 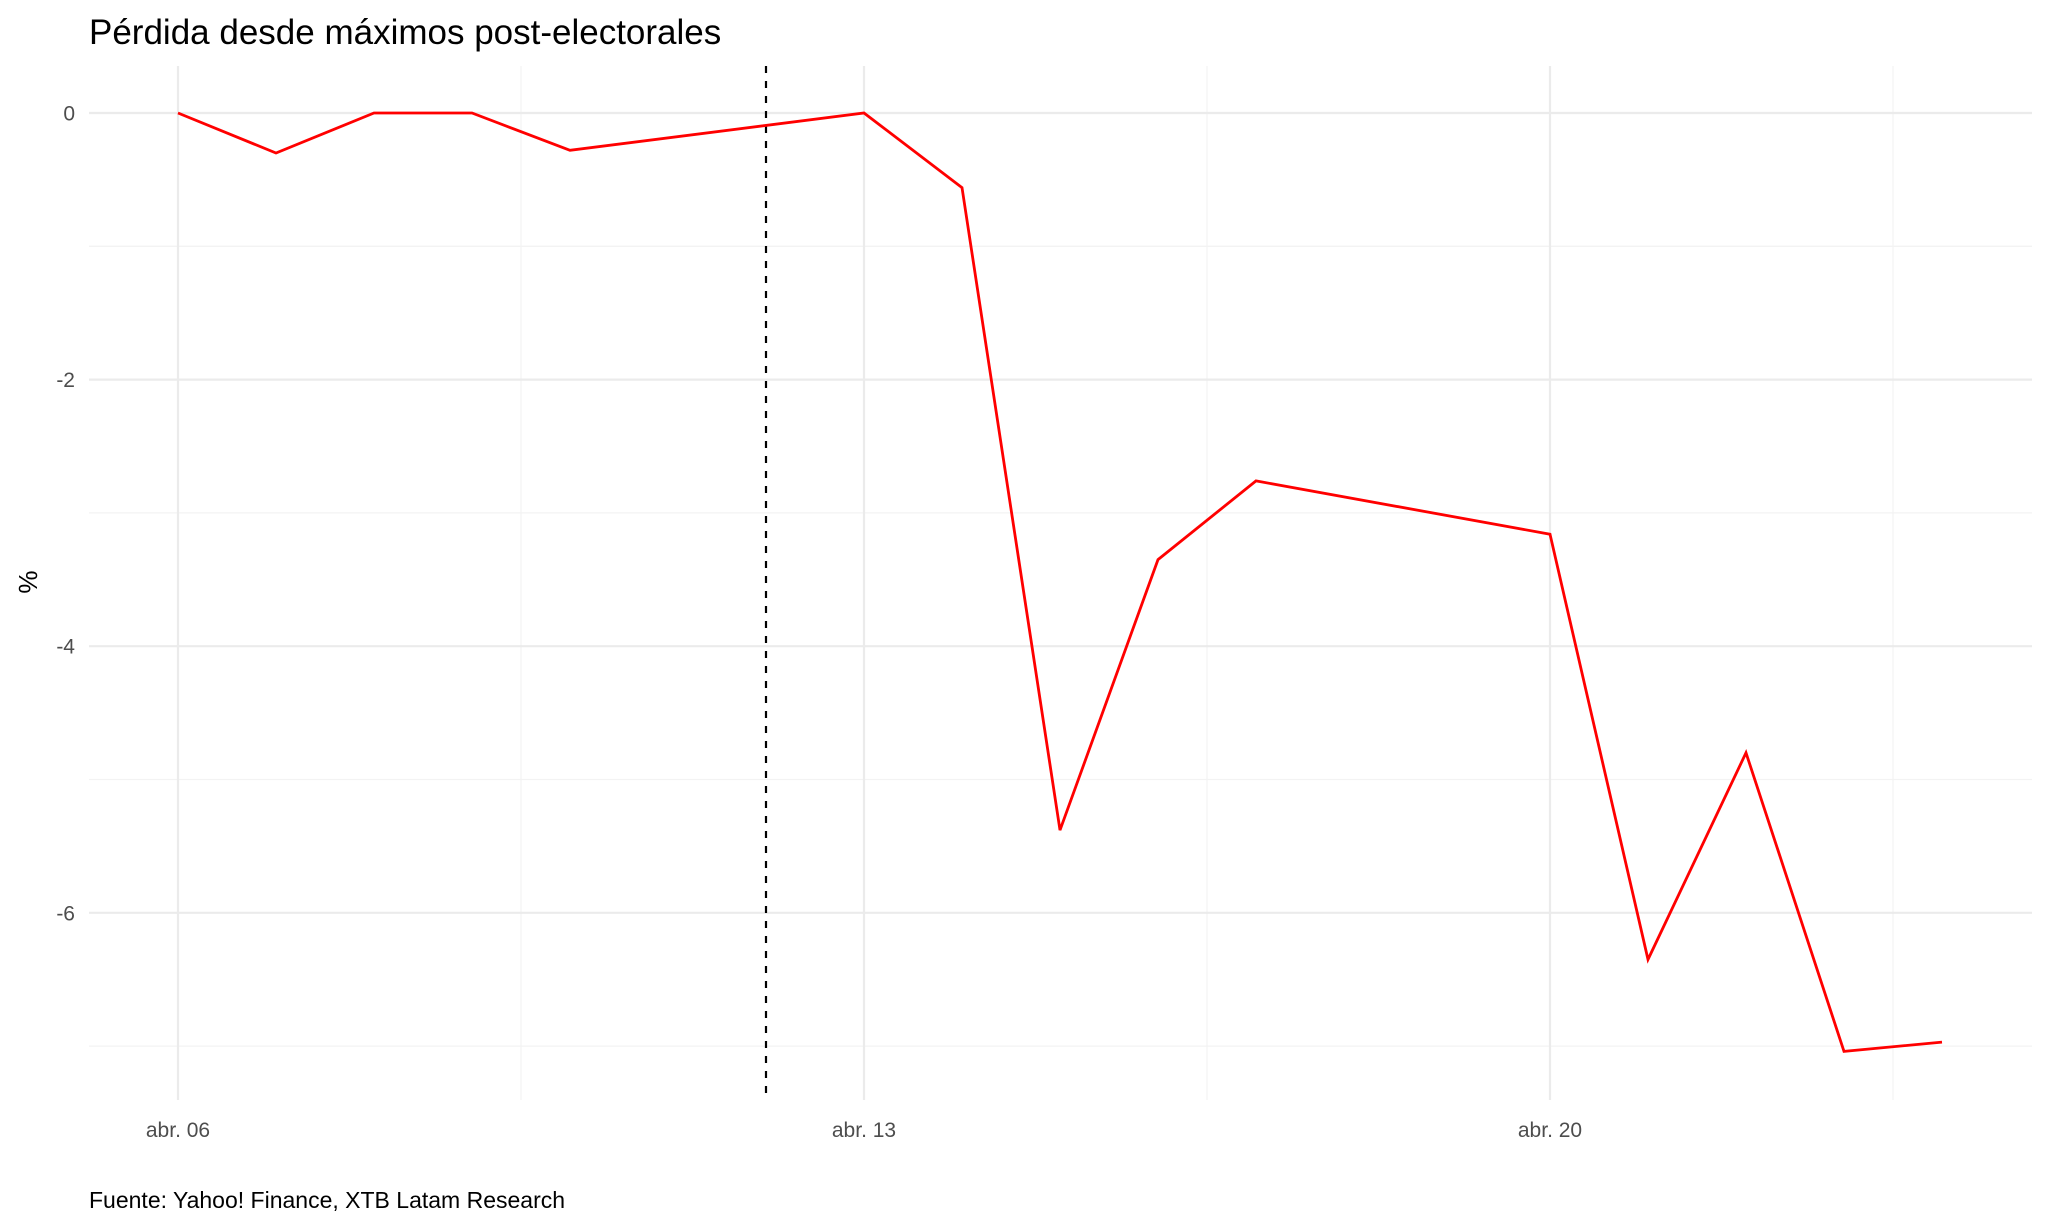 I want to click on y-tick-label: 0, so click(x=69, y=114).